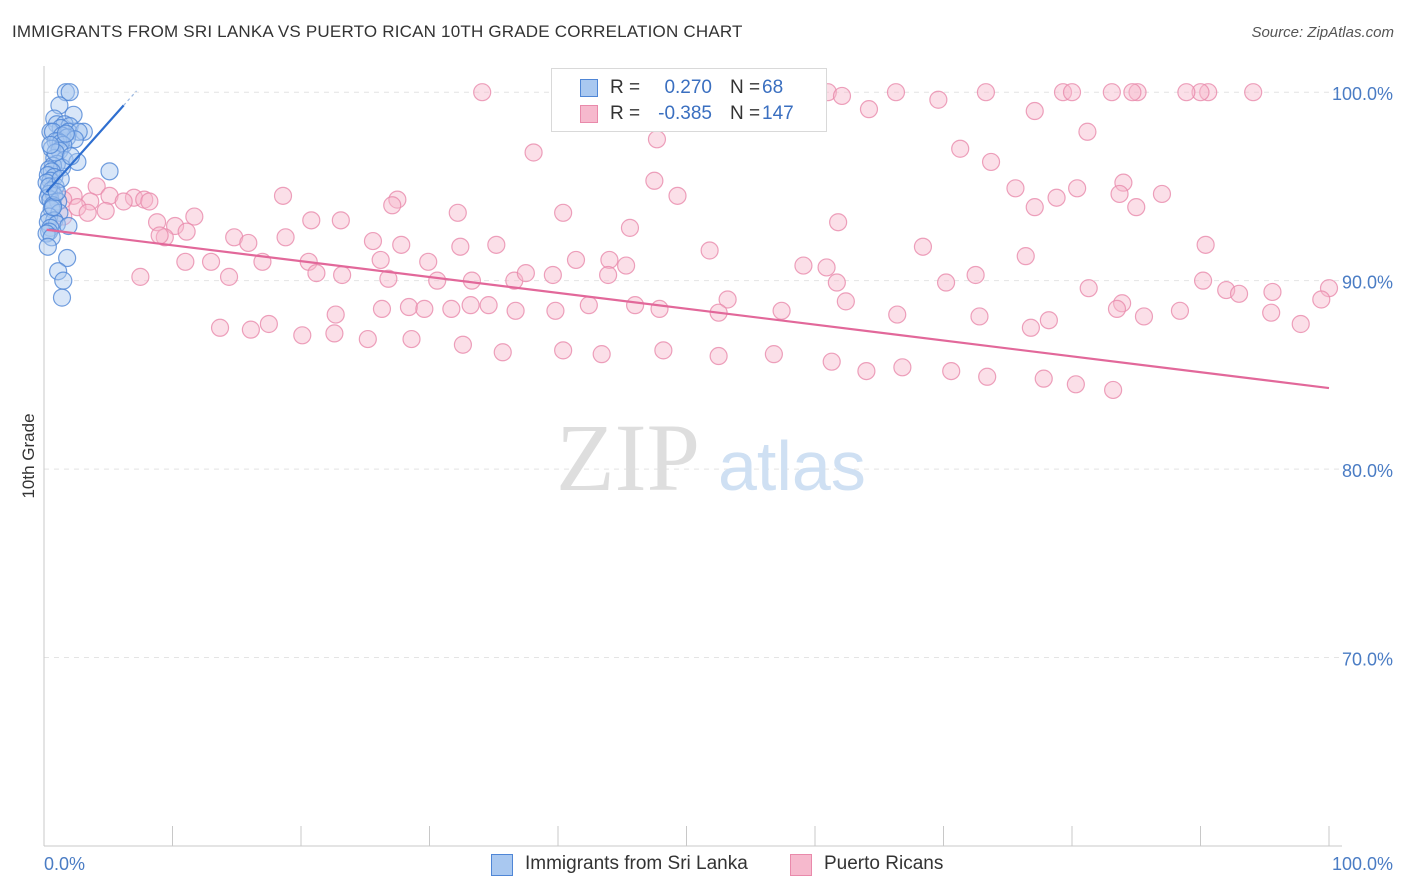 The height and width of the screenshot is (892, 1406). What do you see at coordinates (1362, 864) in the screenshot?
I see `x-tick-label-max: 100.0%` at bounding box center [1362, 864].